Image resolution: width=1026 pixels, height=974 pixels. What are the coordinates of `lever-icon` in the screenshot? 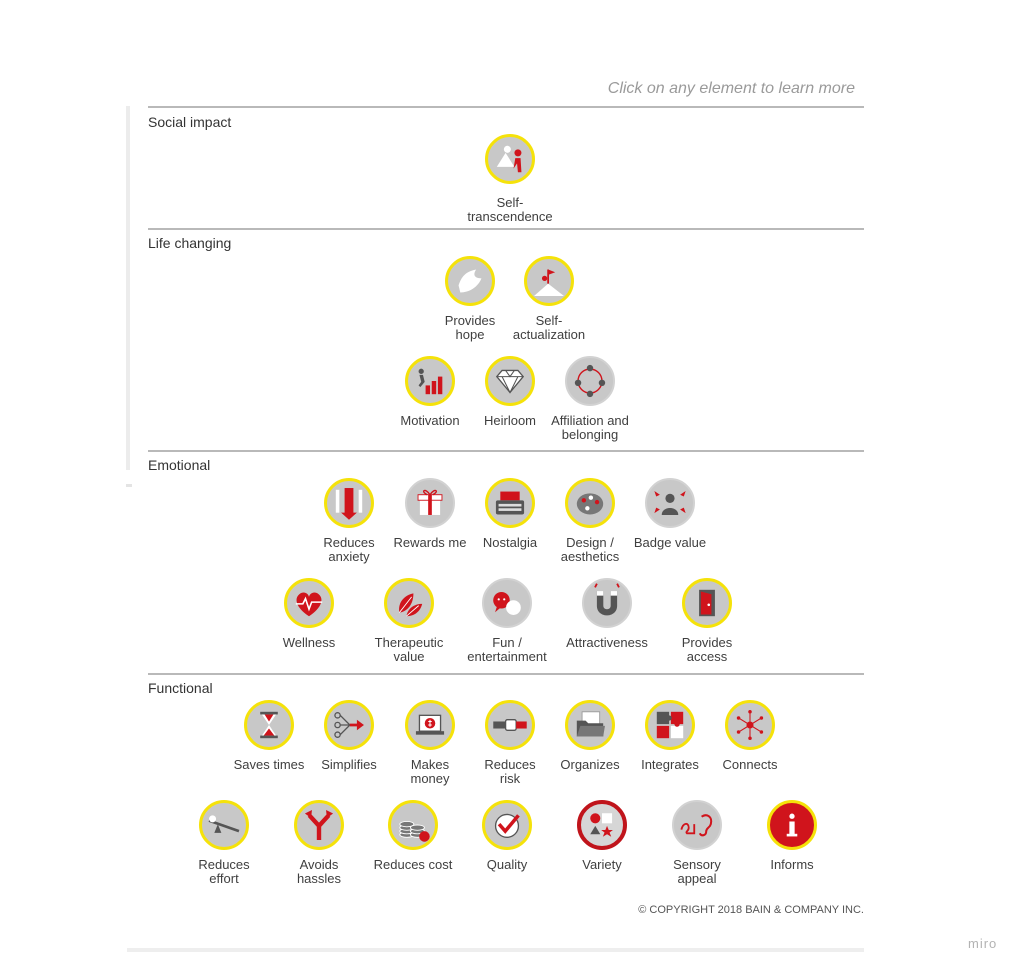 It's located at (224, 825).